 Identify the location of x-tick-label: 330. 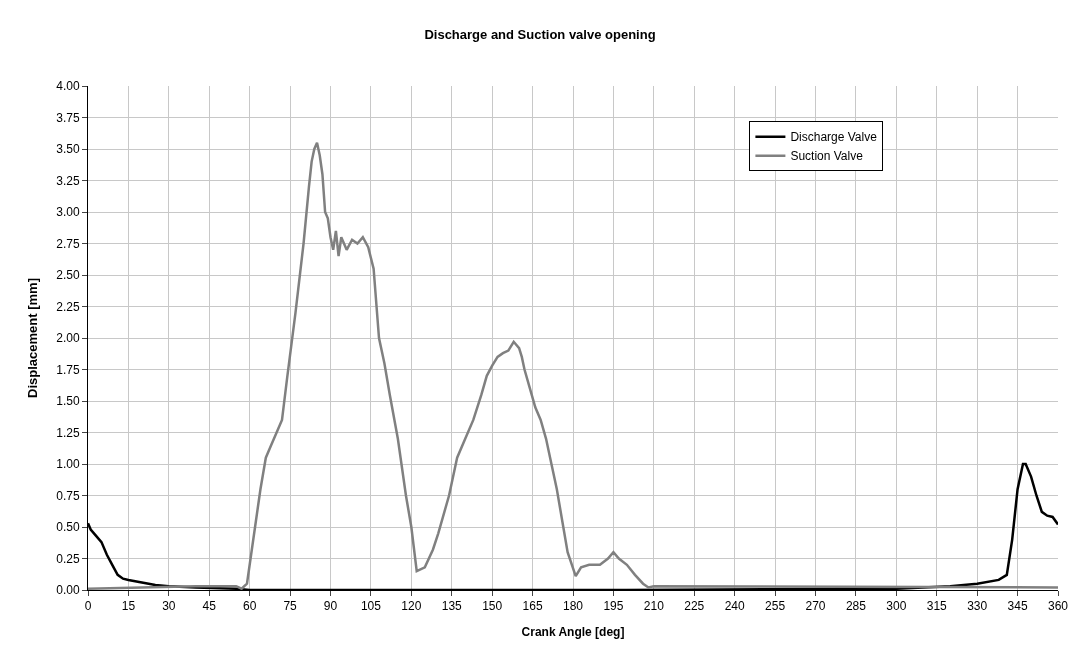
(977, 606).